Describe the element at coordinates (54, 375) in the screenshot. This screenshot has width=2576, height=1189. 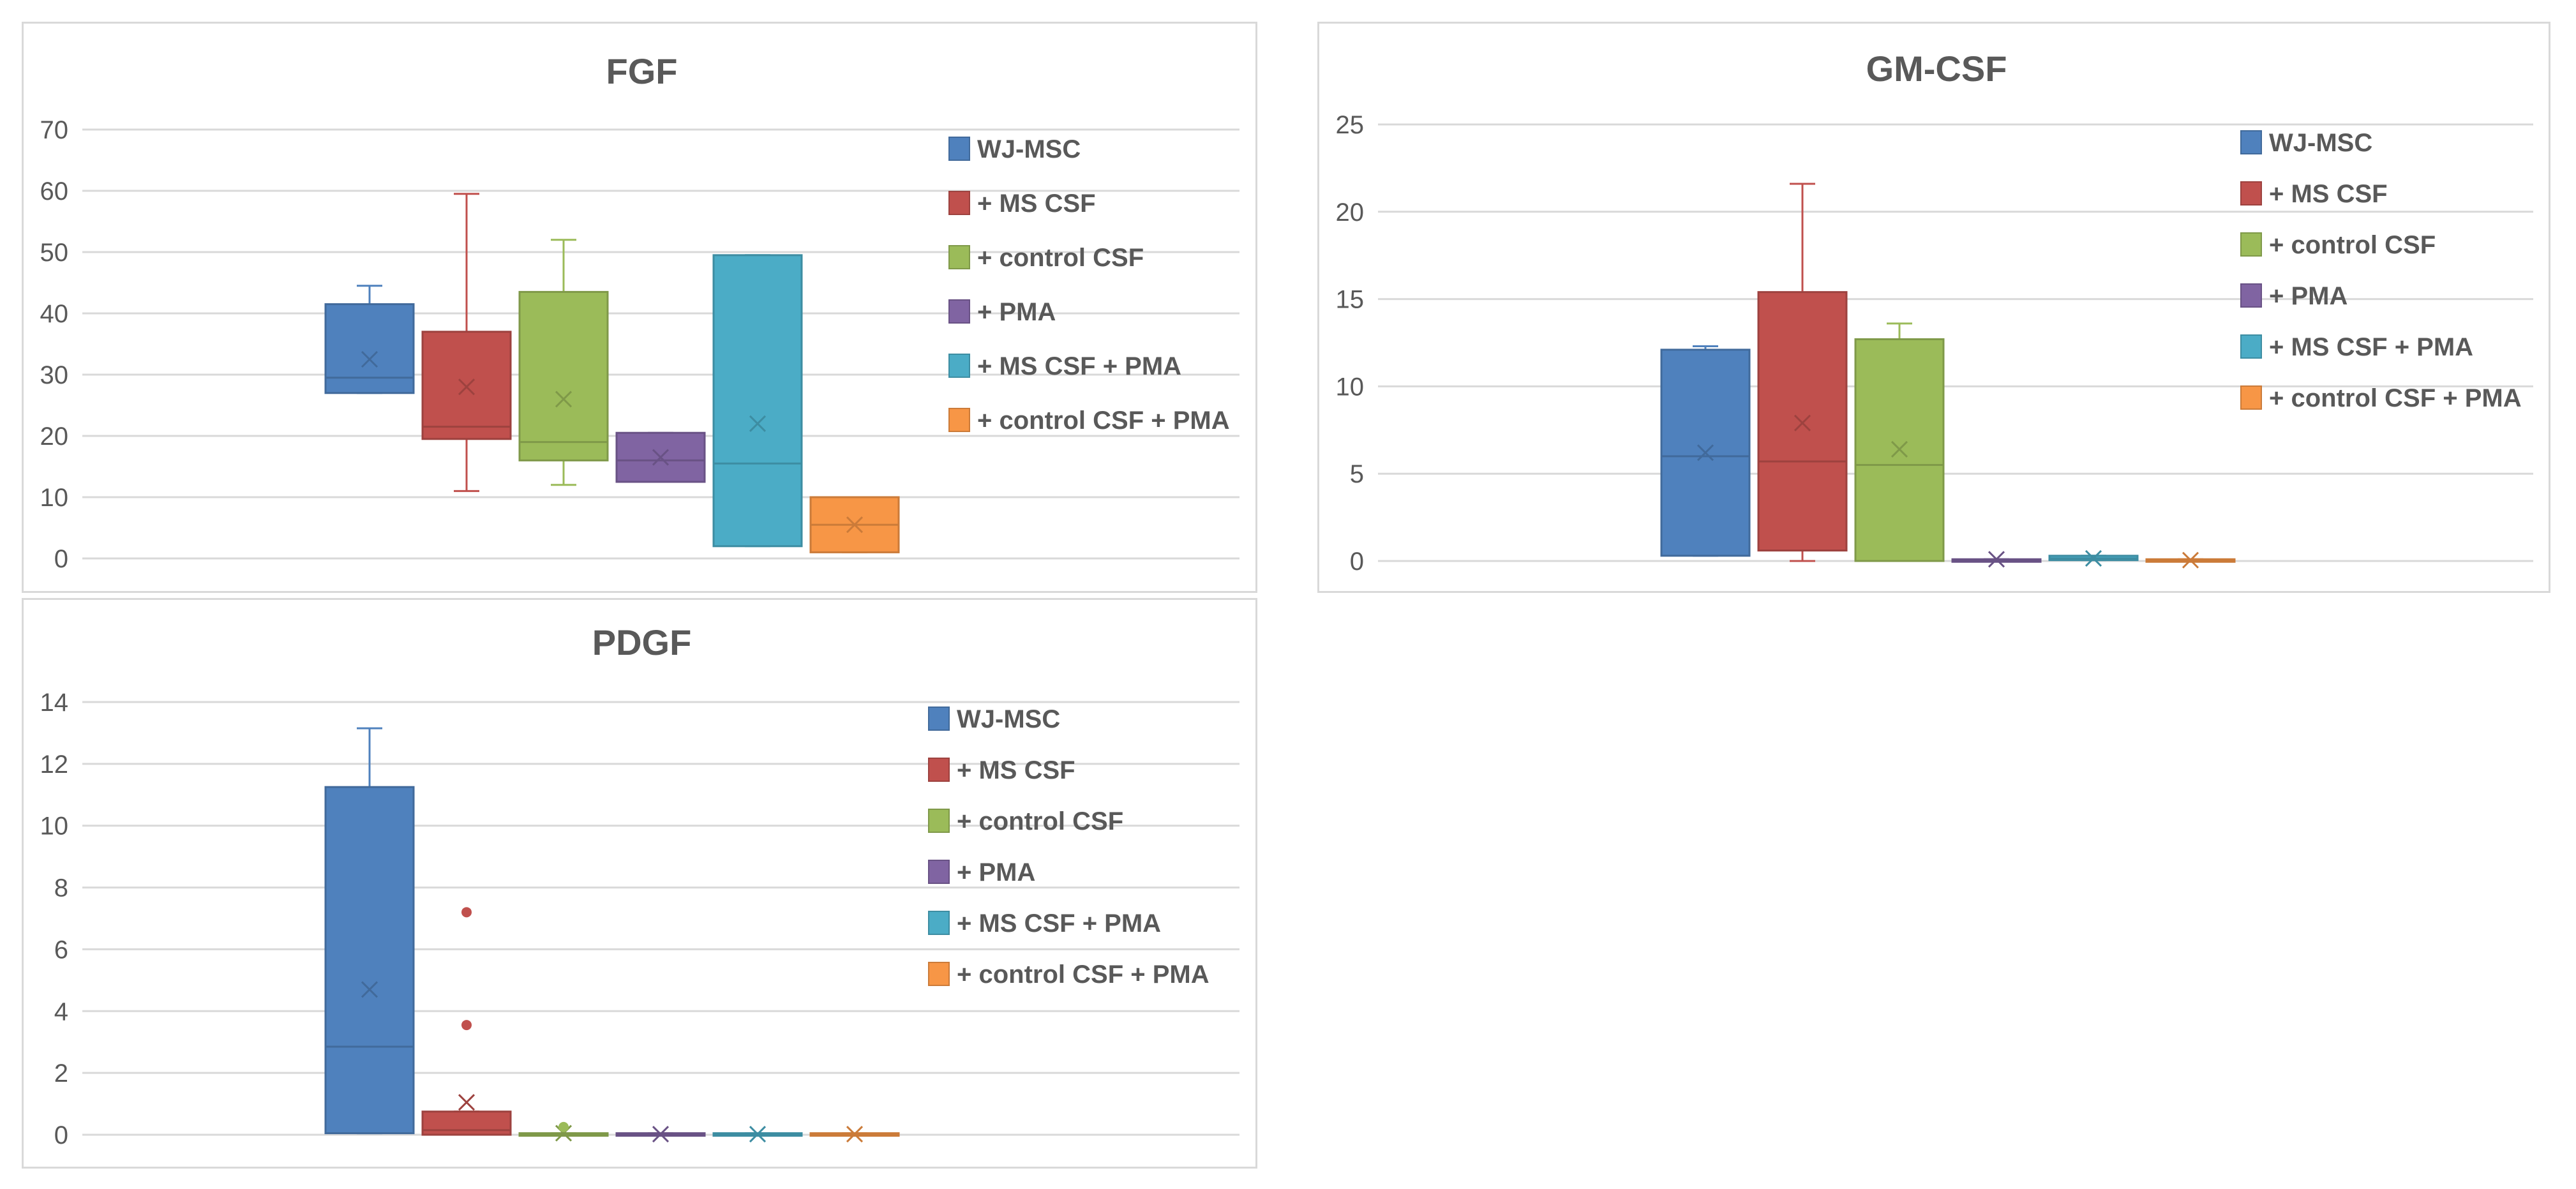
I see `y-tick-label: 30` at that location.